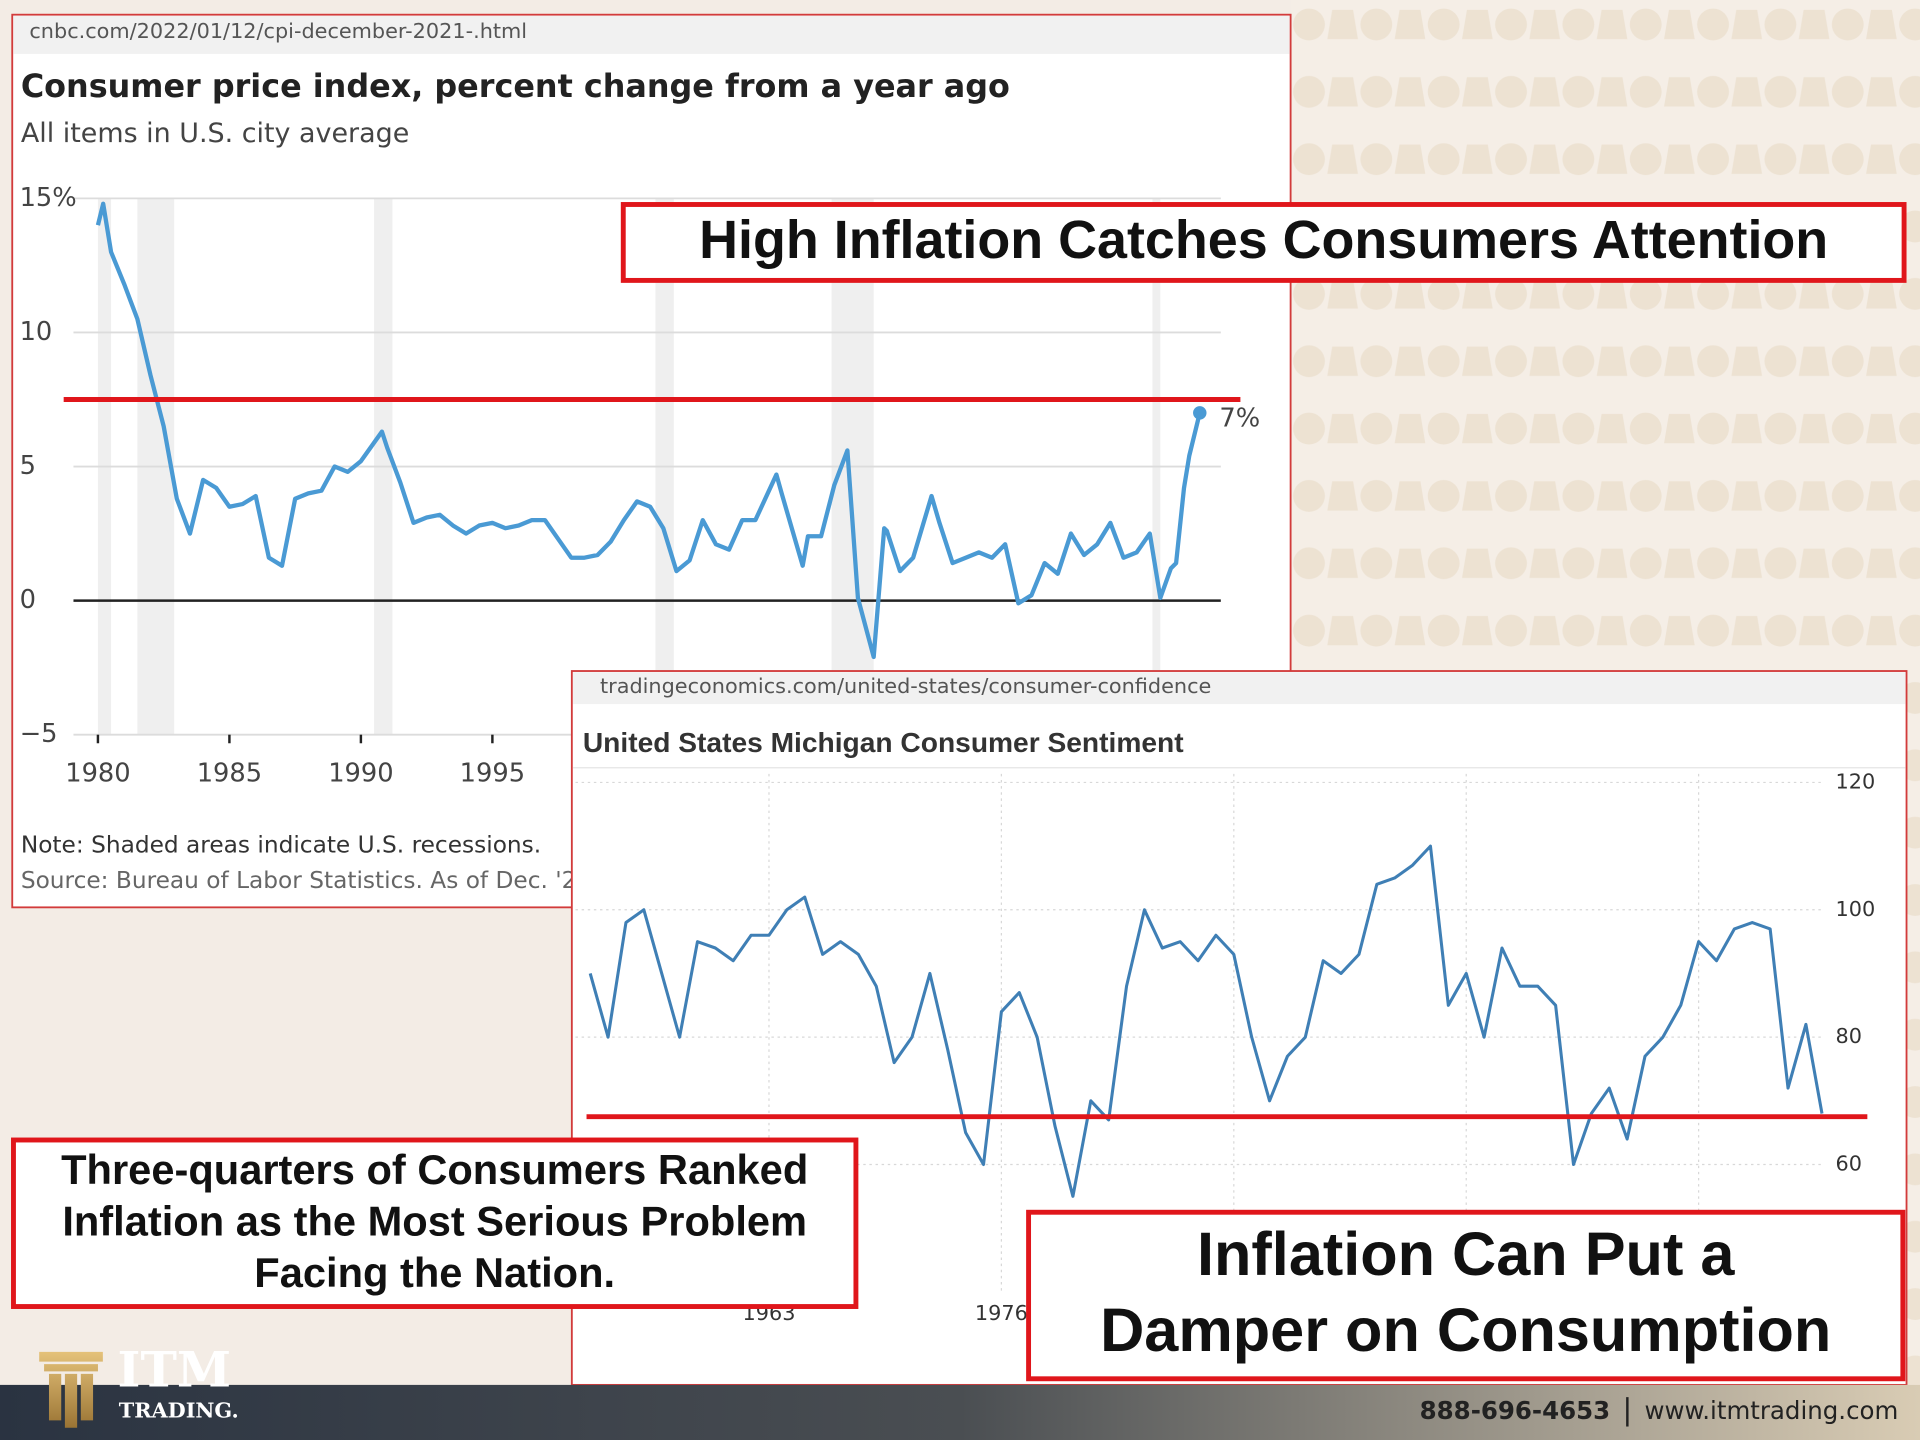  Describe the element at coordinates (97, 773) in the screenshot. I see `x-tick-label: 1980` at that location.